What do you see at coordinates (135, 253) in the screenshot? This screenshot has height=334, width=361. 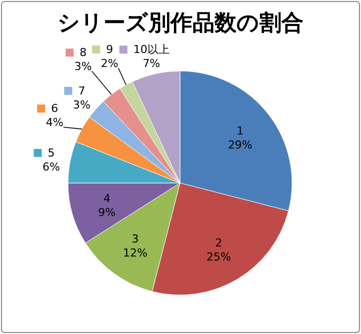 I see `data-label: 12%` at bounding box center [135, 253].